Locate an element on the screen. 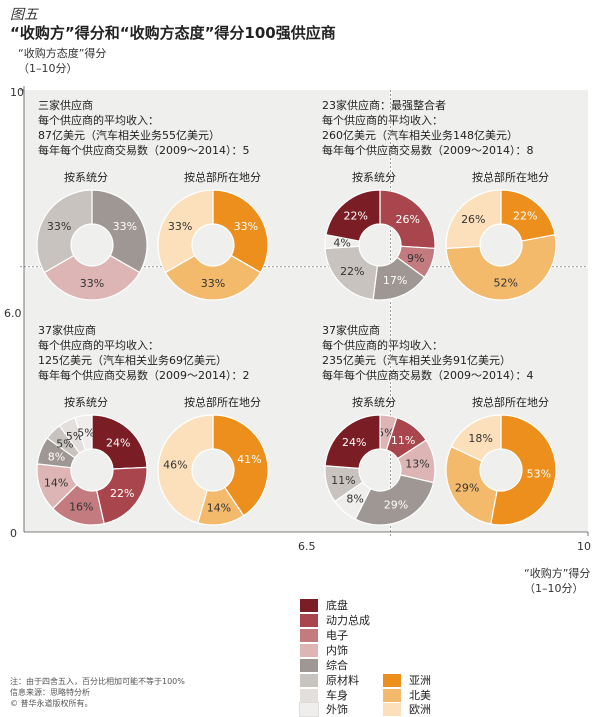 The width and height of the screenshot is (600, 717). x-tick-6-5: 6.5 is located at coordinates (307, 546).